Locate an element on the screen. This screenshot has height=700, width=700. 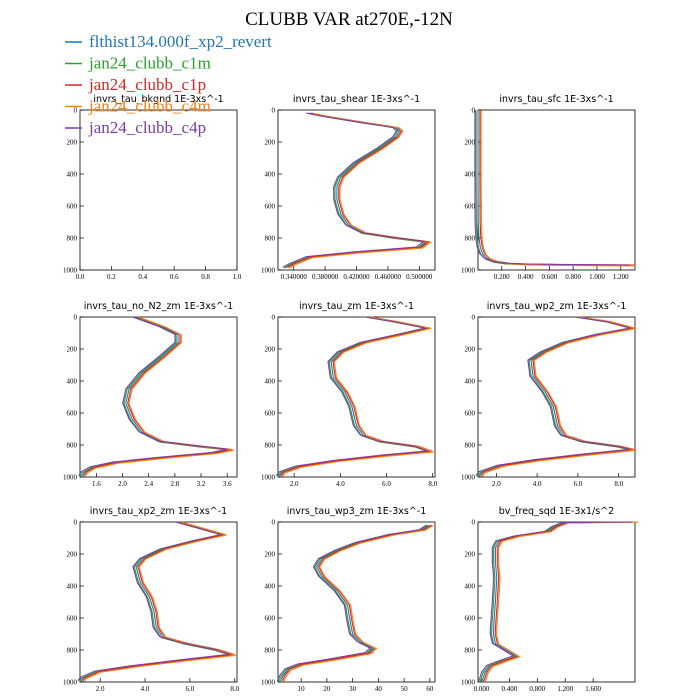
x-tick-label: 1.600 is located at coordinates (593, 689).